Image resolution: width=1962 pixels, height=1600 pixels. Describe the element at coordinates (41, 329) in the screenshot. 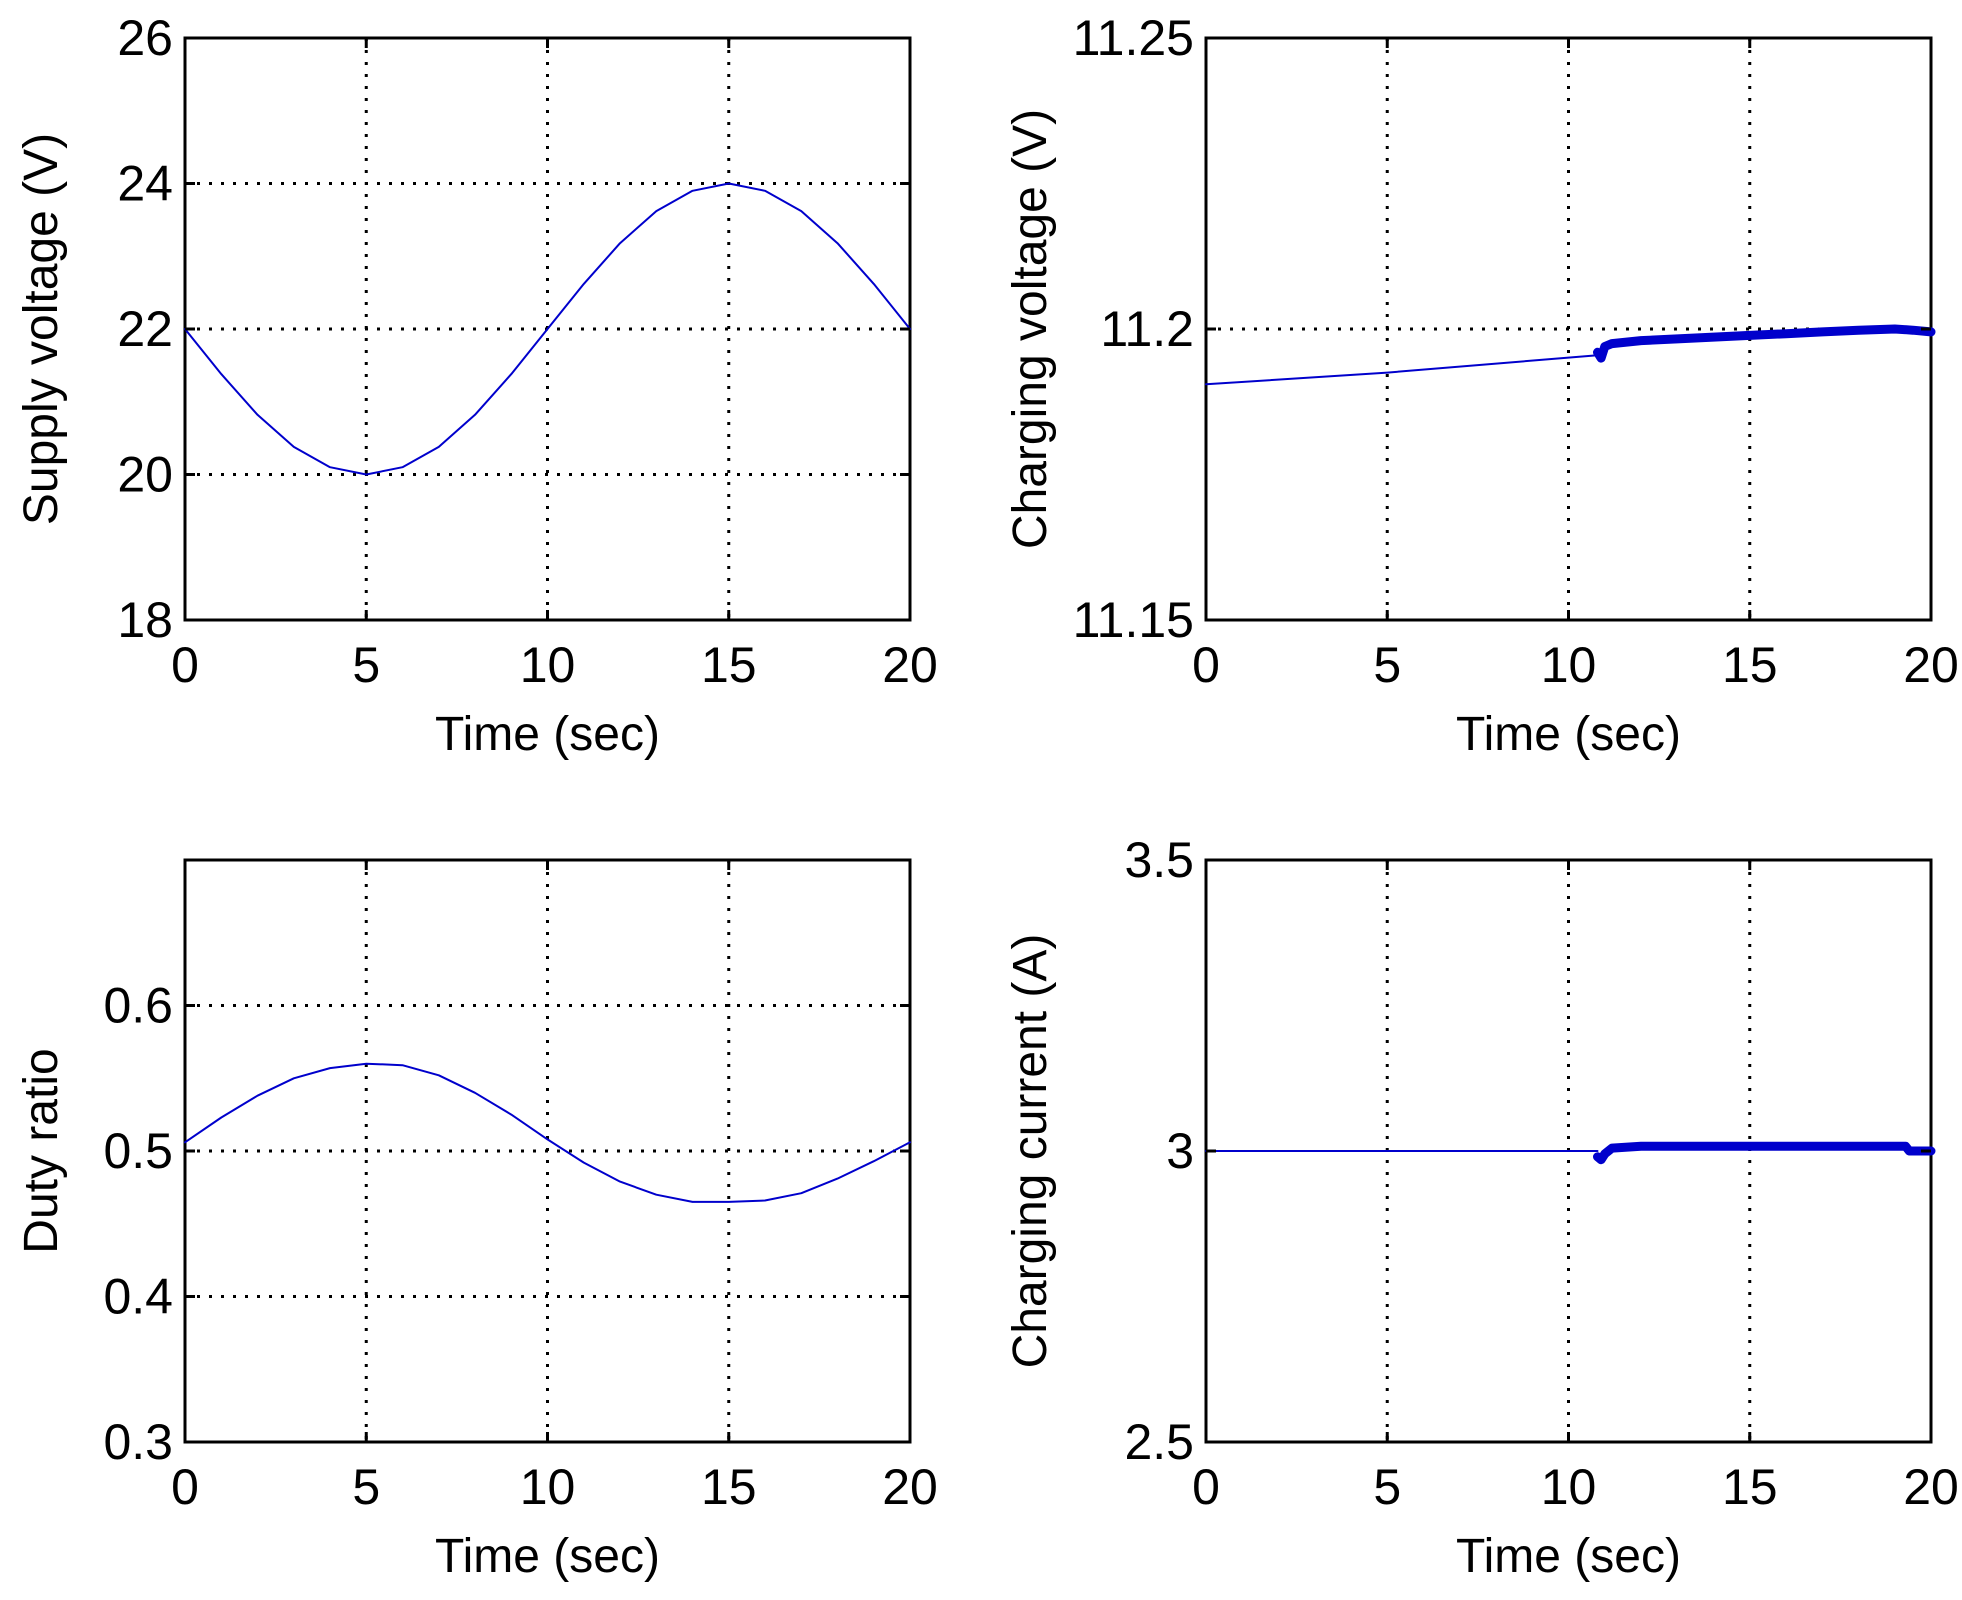

I see `y-axis-label: Supply voltage (V)` at that location.